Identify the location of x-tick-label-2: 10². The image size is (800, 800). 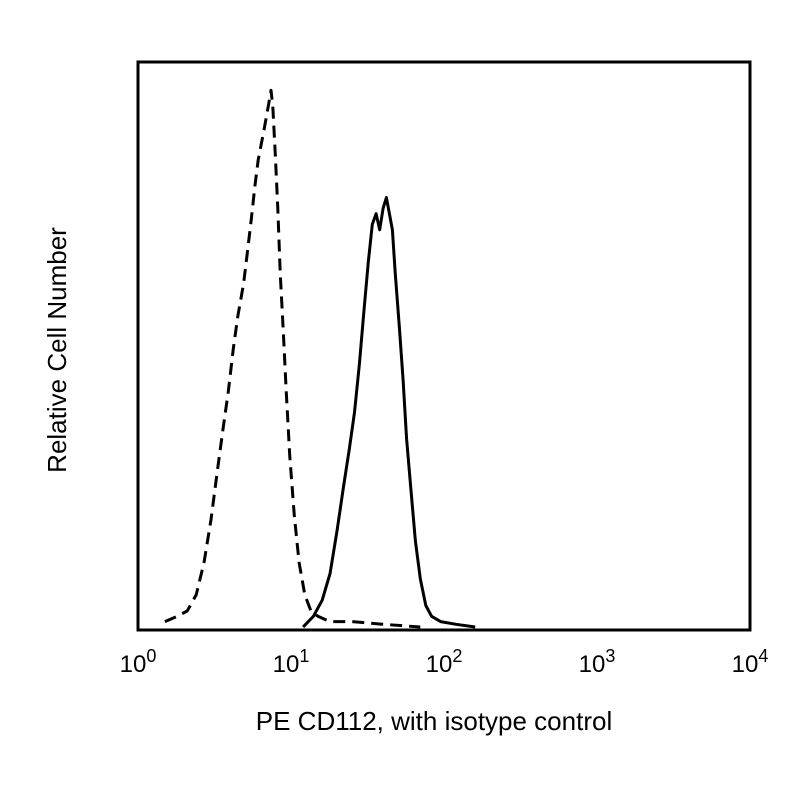
(444, 662).